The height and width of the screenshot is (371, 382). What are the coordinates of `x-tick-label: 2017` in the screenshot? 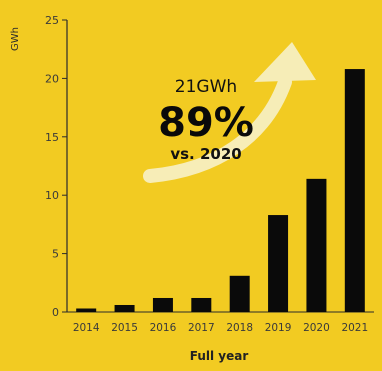 It's located at (201, 328).